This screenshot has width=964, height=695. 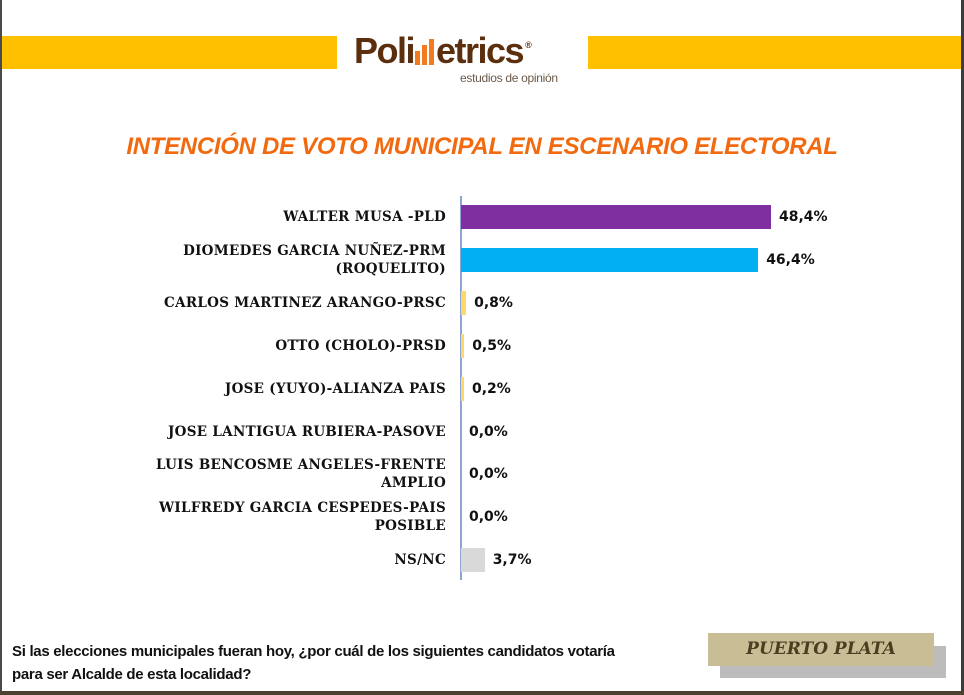 What do you see at coordinates (314, 251) in the screenshot?
I see `candidate-label-line-1: DIOMEDES GARCIA NUÑEZ-PRM` at bounding box center [314, 251].